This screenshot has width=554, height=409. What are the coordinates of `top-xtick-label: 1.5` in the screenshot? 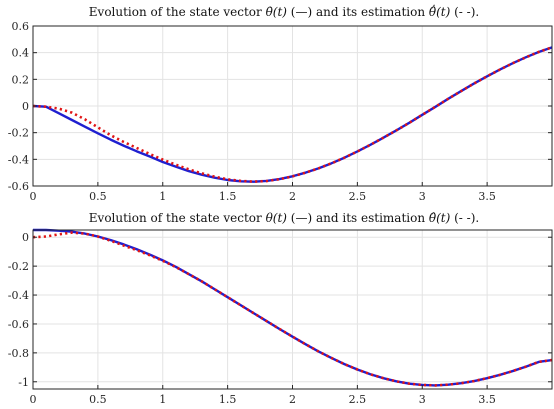 It's located at (228, 196).